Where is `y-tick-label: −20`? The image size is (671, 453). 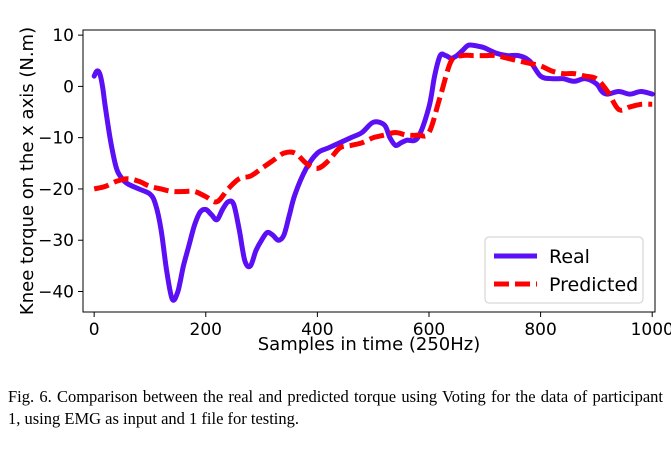
y-tick-label: −20 is located at coordinates (56, 190).